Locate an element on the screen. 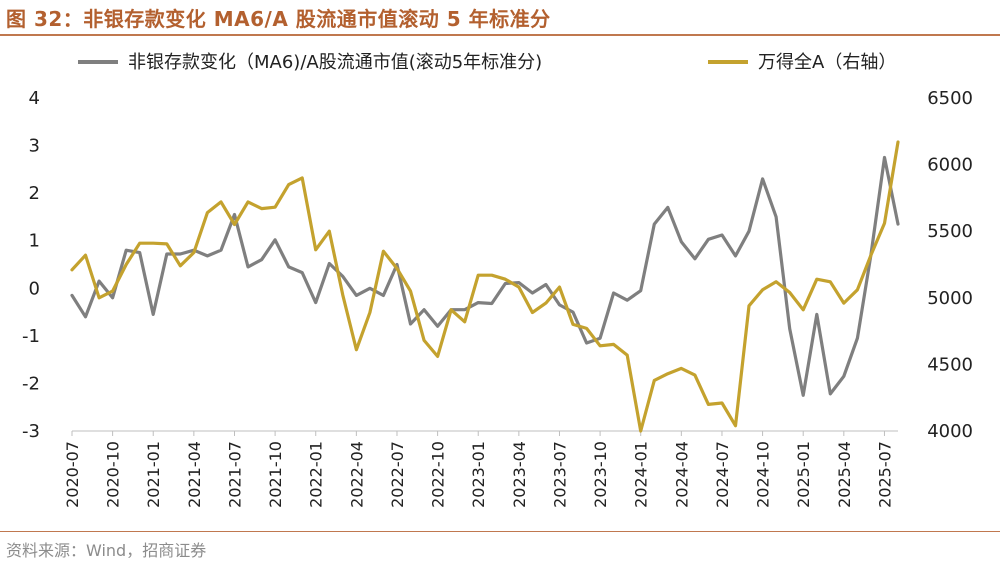 Image resolution: width=1000 pixels, height=562 pixels. x-tick-label: 2021-10 is located at coordinates (275, 474).